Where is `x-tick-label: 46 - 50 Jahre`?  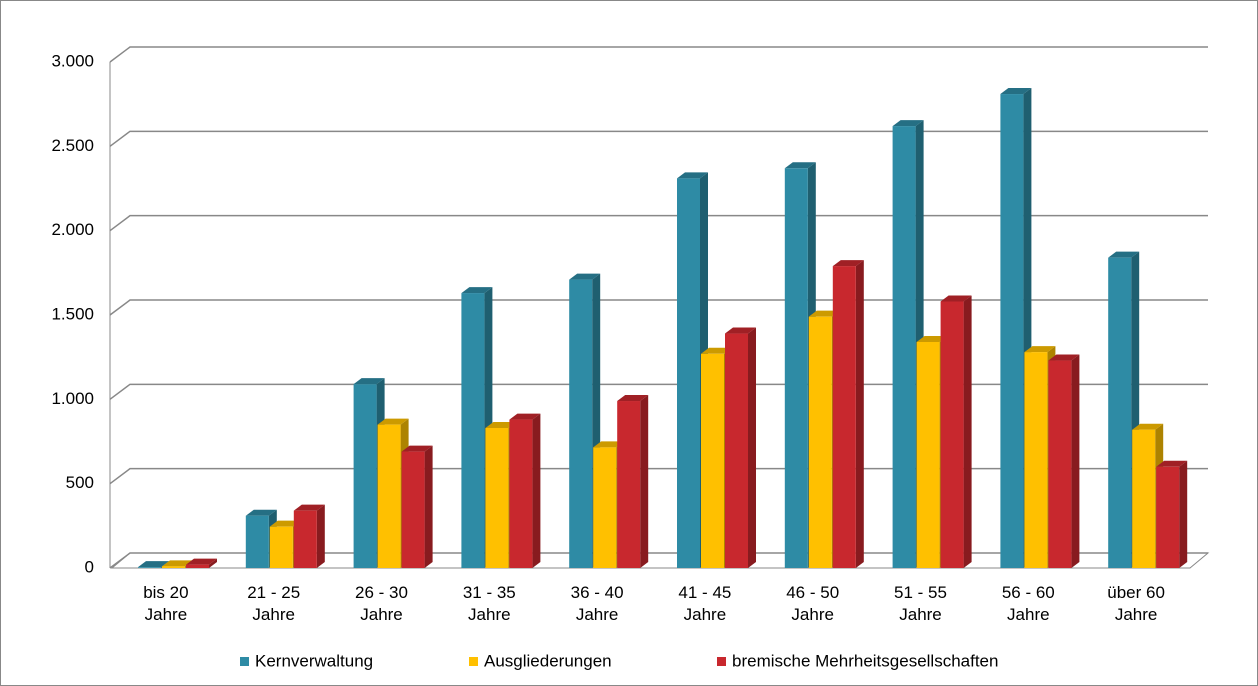
x-tick-label: 46 - 50 Jahre is located at coordinates (813, 603).